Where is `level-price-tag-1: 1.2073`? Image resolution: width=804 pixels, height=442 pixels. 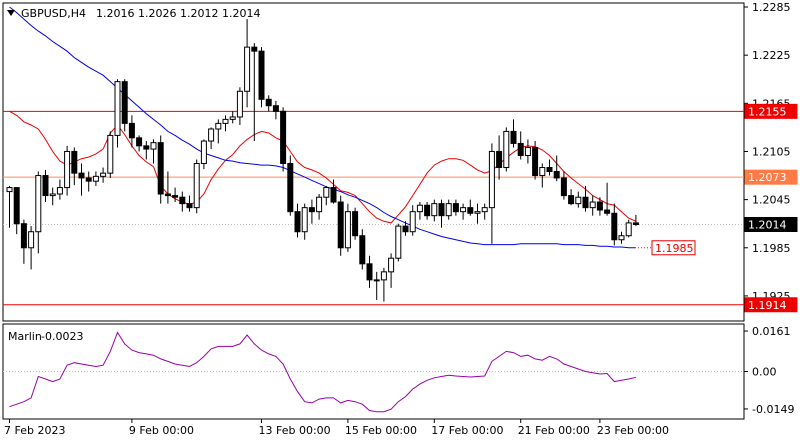
level-price-tag-1: 1.2073 is located at coordinates (771, 177).